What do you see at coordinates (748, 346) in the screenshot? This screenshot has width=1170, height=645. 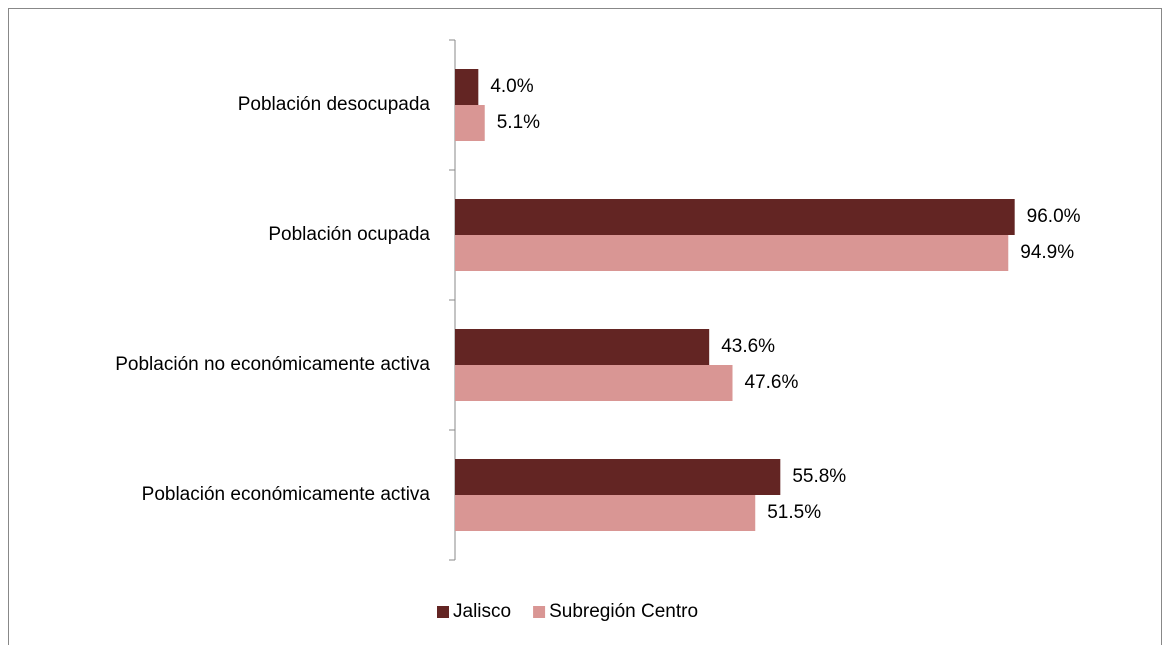 I see `value-label: 43.6%` at bounding box center [748, 346].